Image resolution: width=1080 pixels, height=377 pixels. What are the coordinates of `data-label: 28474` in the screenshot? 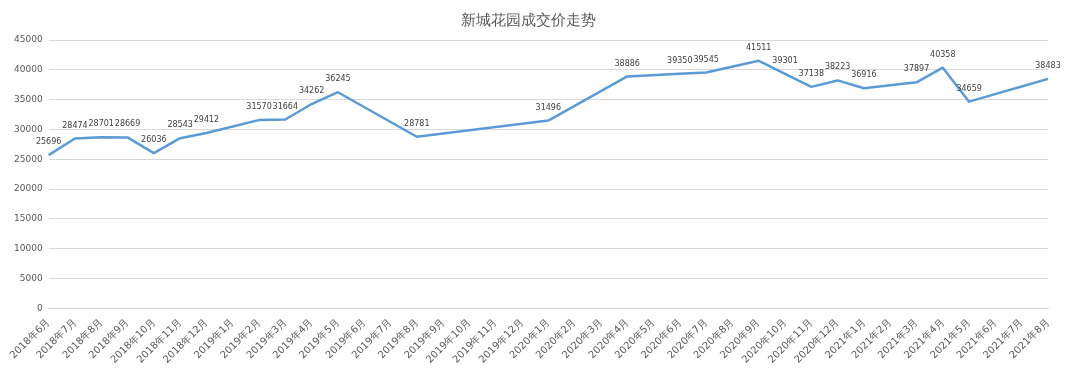 It's located at (75, 125).